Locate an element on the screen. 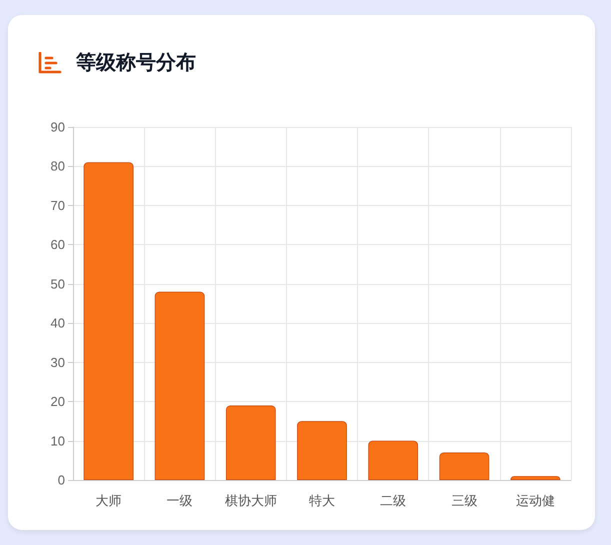 Image resolution: width=611 pixels, height=545 pixels. x-tick-label: 大师 is located at coordinates (109, 500).